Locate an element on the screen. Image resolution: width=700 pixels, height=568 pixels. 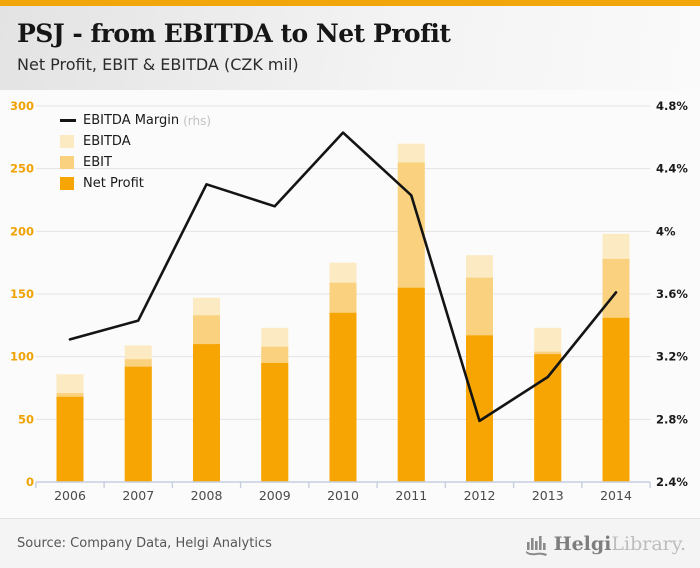
legend-item-ebitda-margin: EBITDA Margin (rhs) is located at coordinates (135, 120).